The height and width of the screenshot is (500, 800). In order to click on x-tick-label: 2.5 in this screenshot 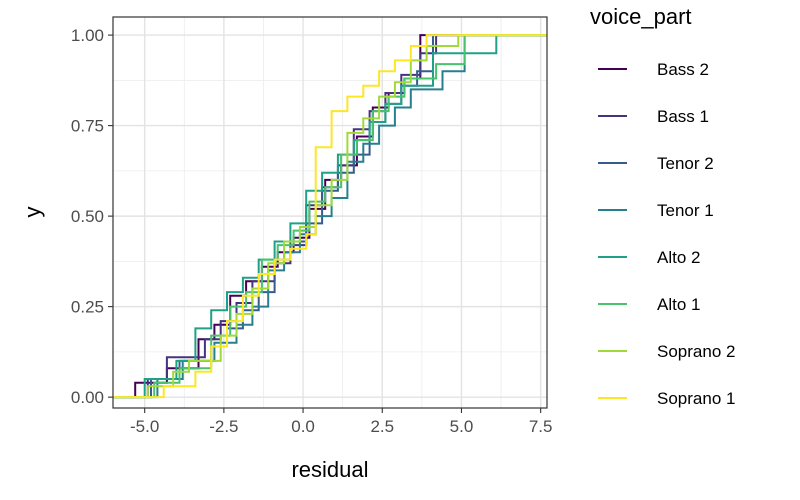, I will do `click(382, 426)`.